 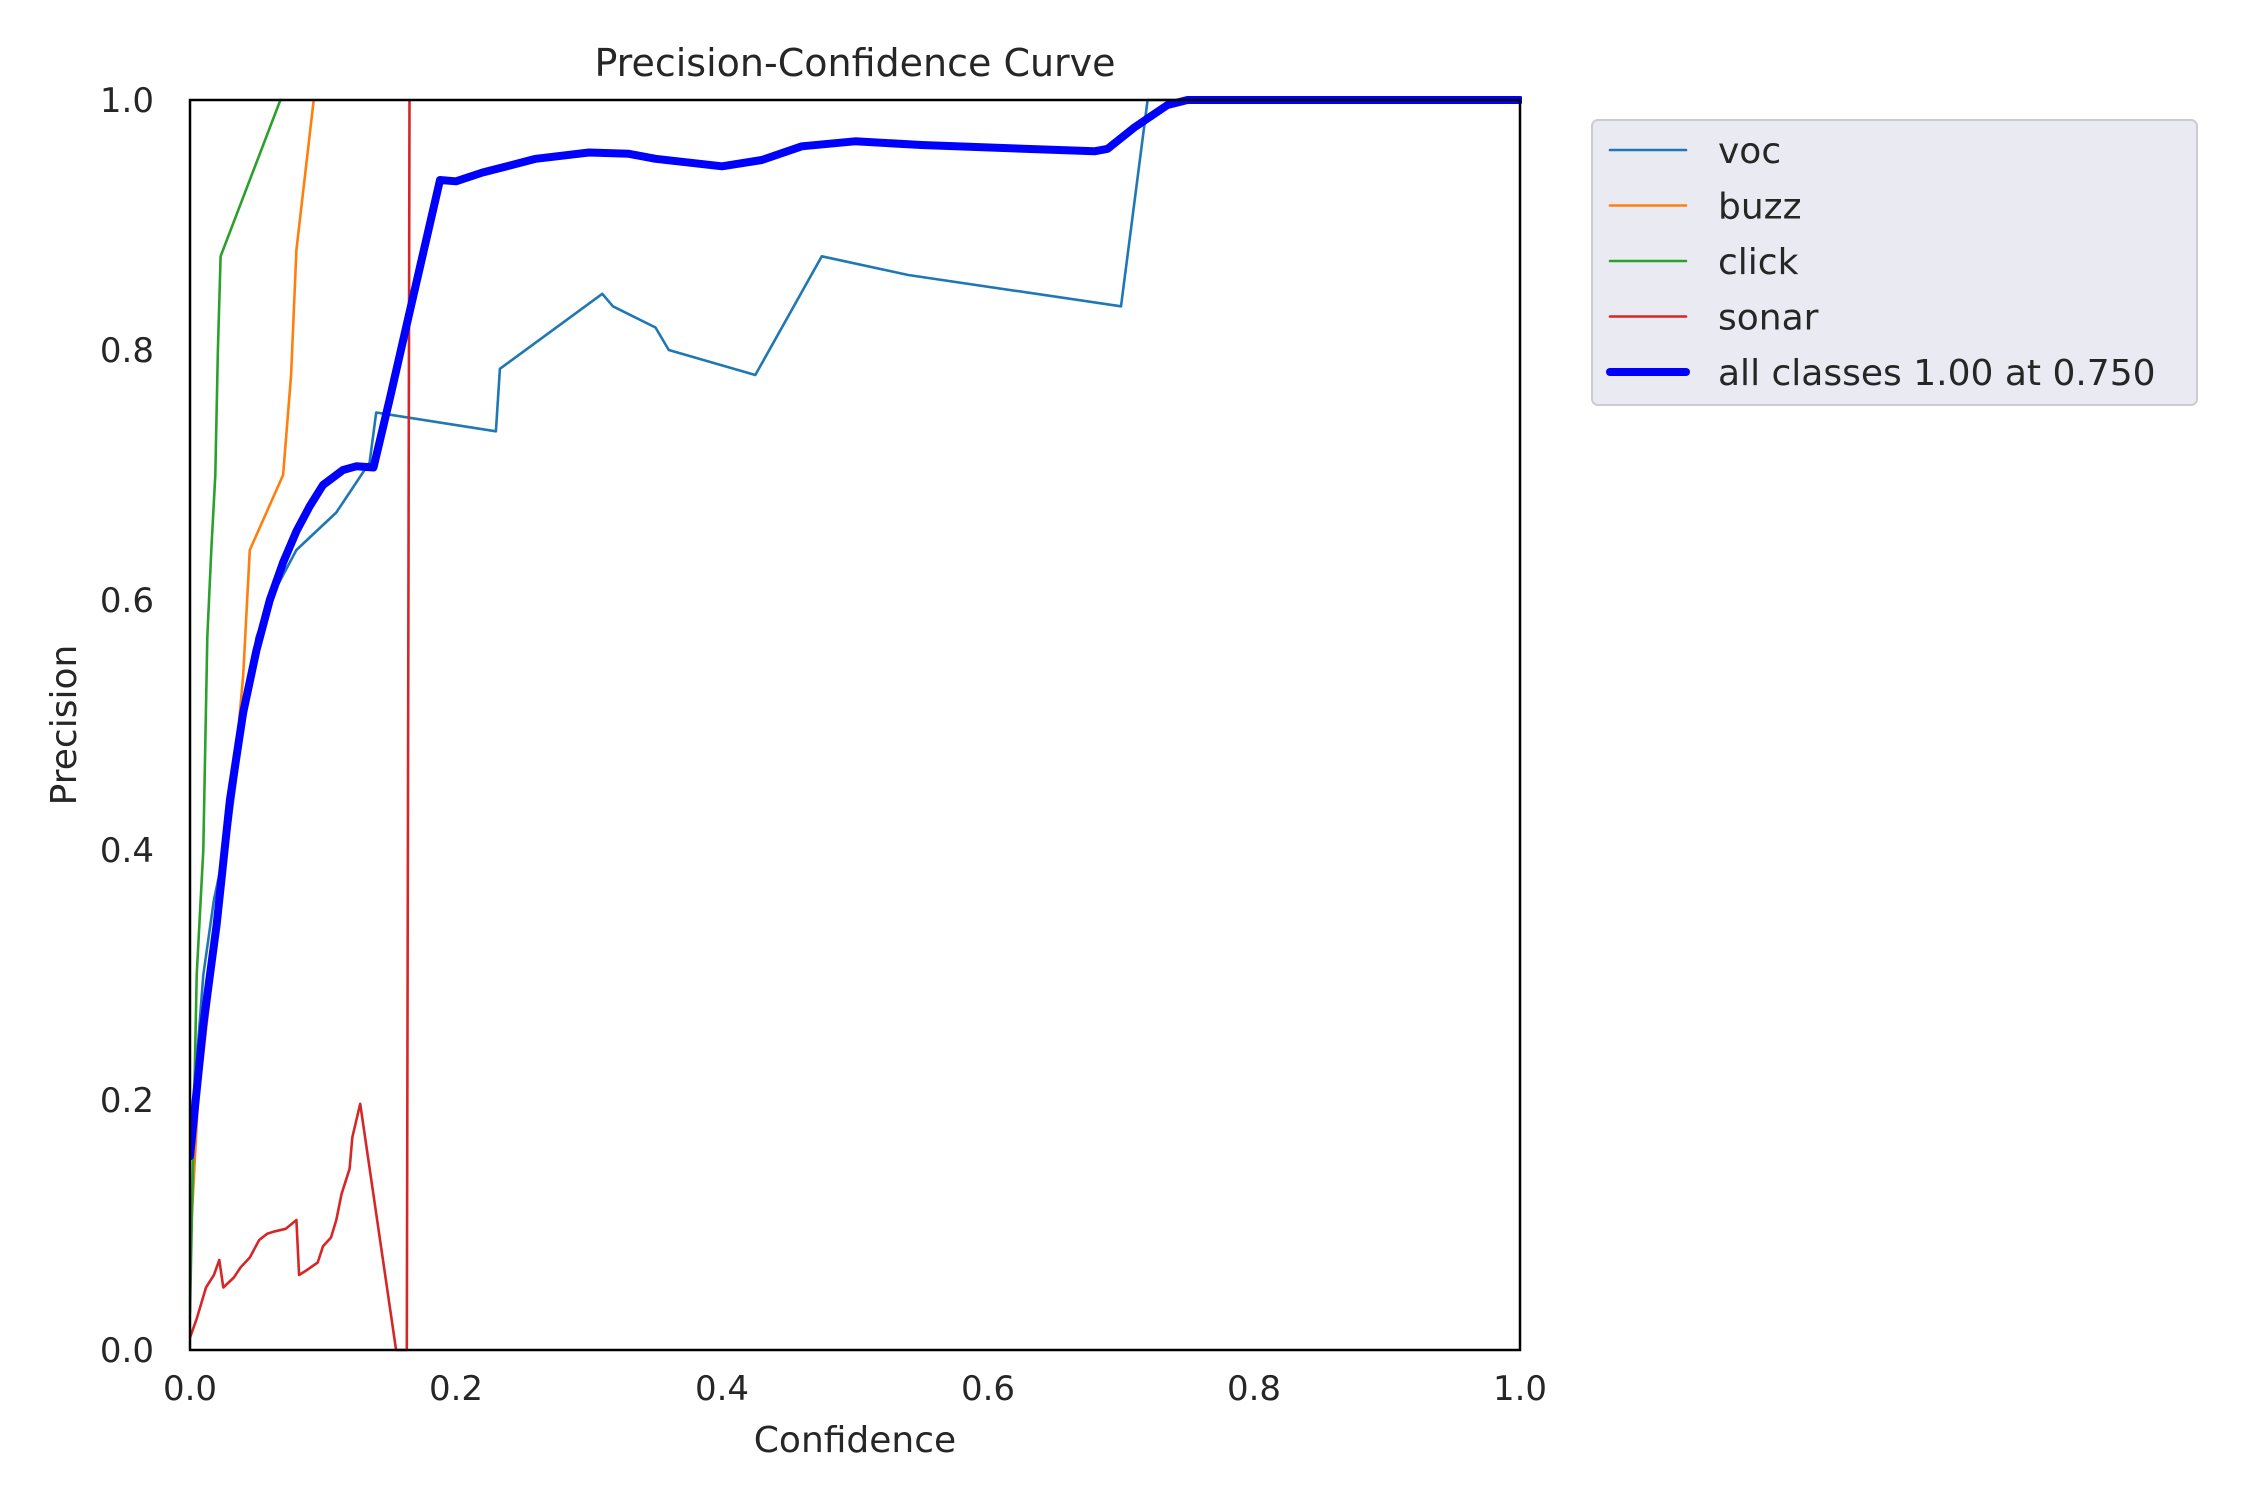 I want to click on x-tick-label: 0.2, so click(x=456, y=1389).